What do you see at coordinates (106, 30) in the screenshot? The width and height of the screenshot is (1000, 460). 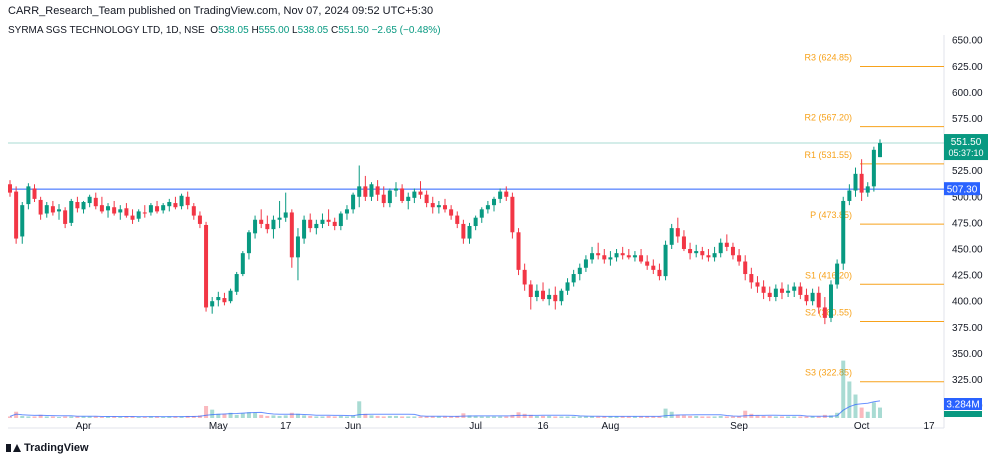 I see `symbol-name: SYRMA SGS TECHNOLOGY LTD, 1D, NSE` at bounding box center [106, 30].